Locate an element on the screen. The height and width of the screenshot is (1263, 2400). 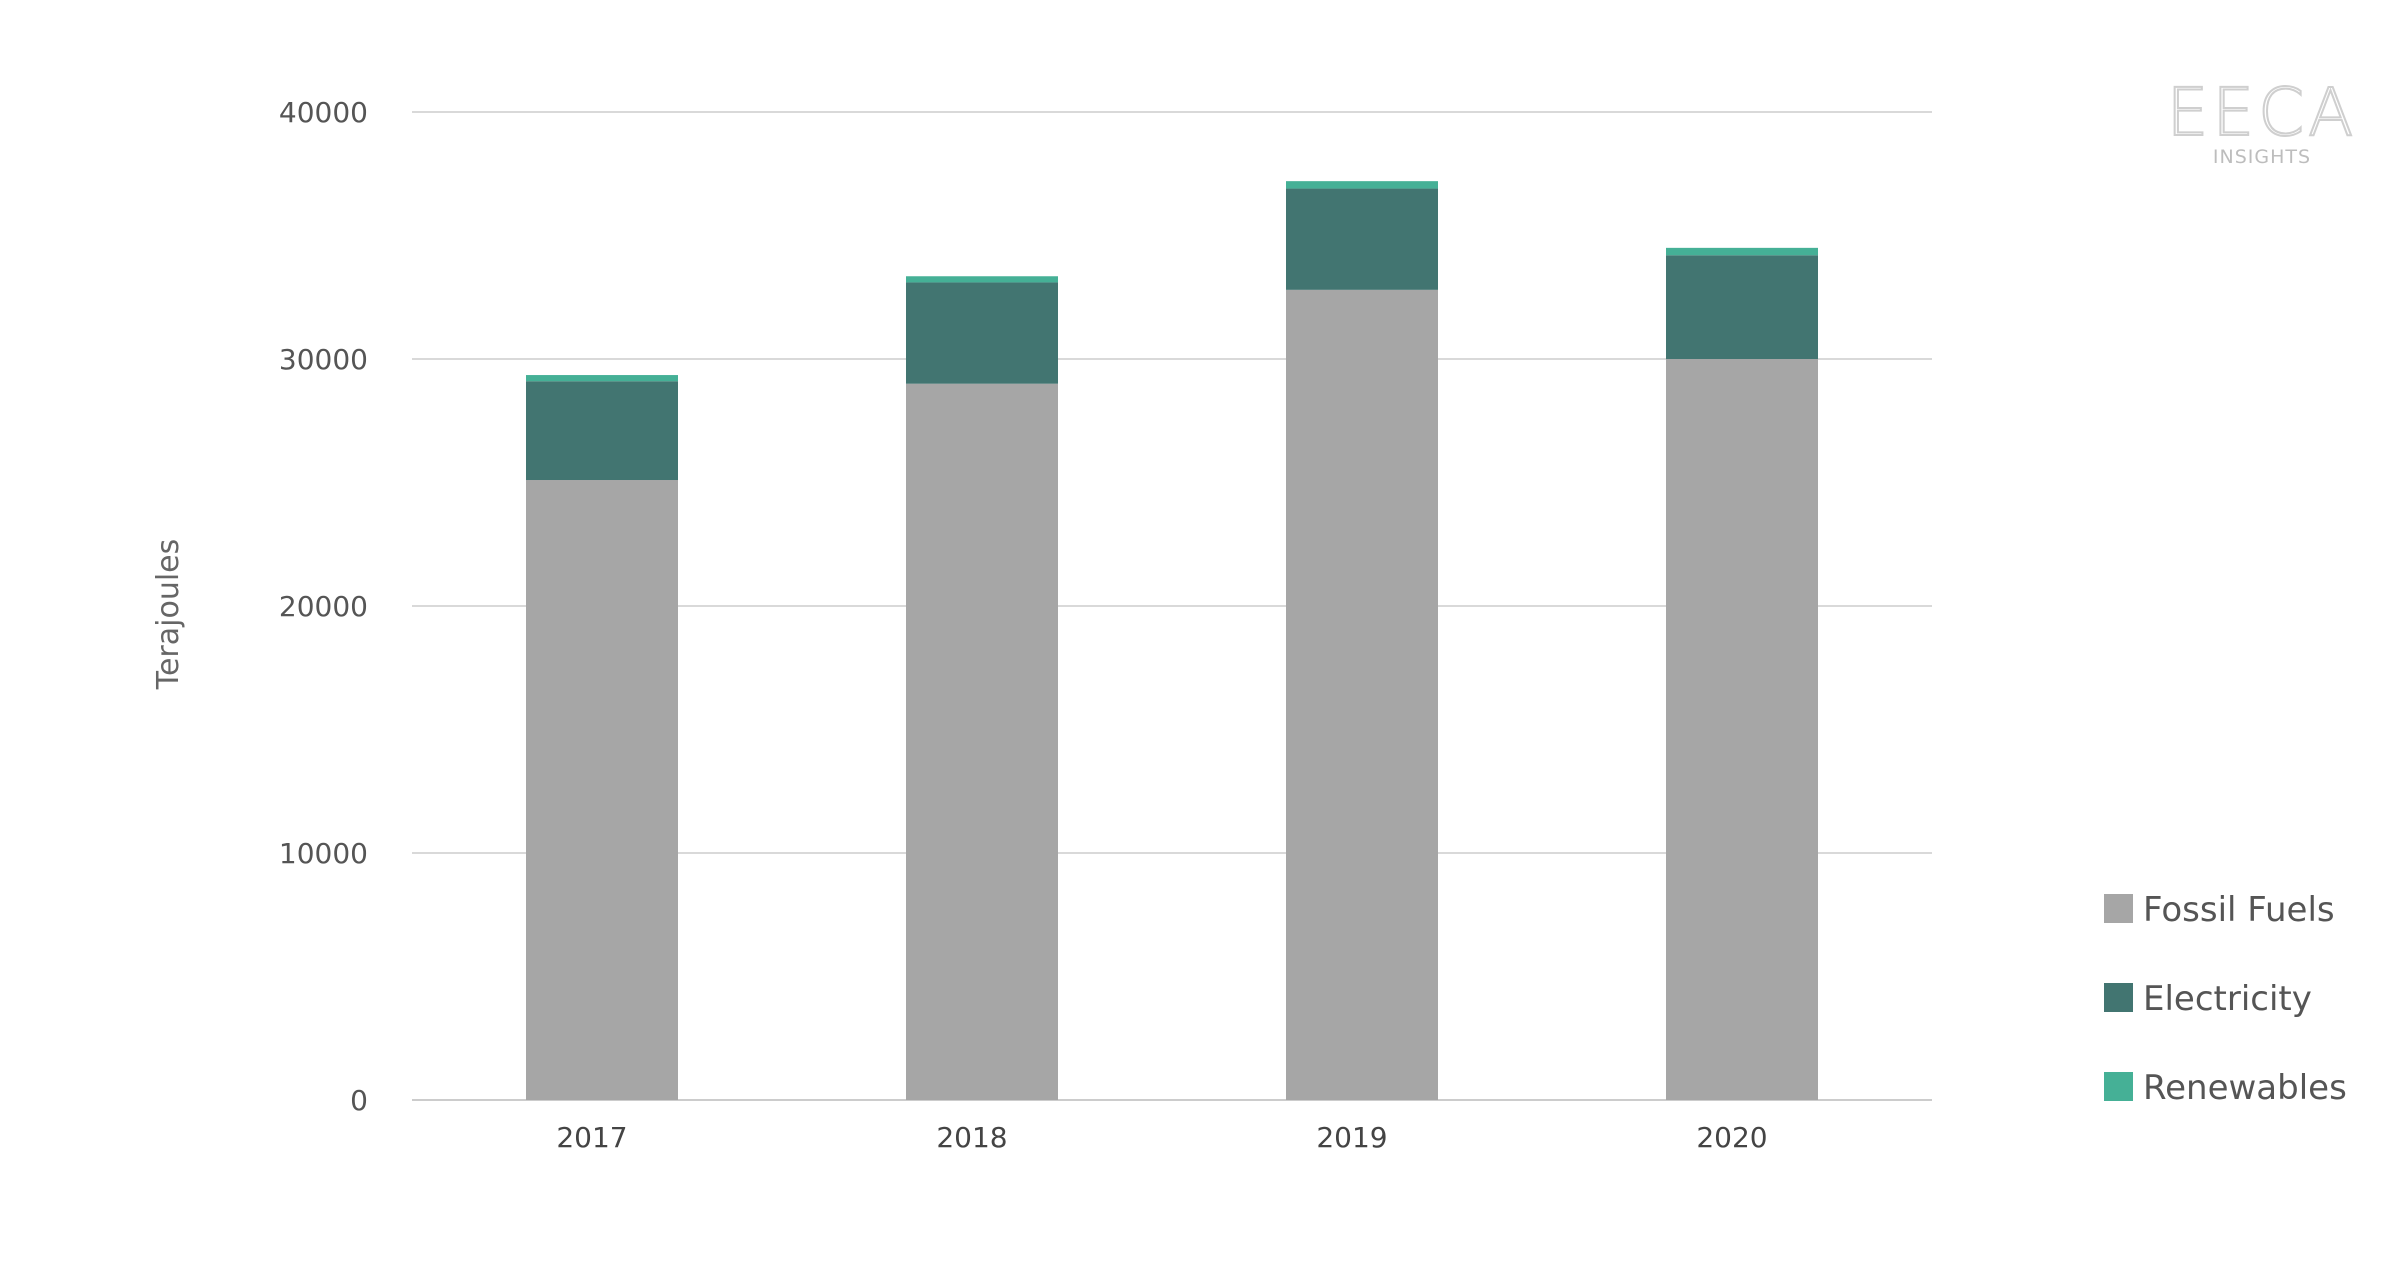
bar-stack-2018 is located at coordinates (982, 688).